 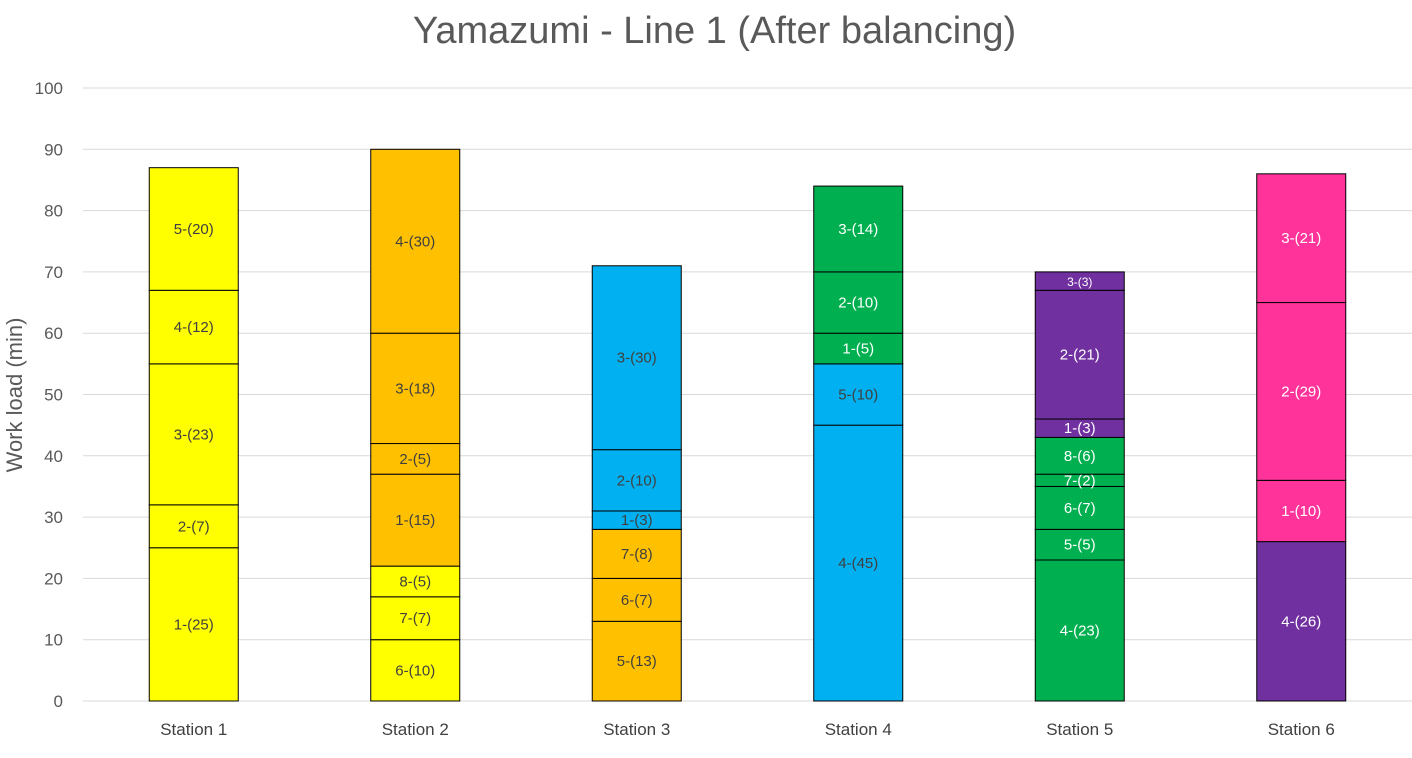 I want to click on segment-label: 2-(5), so click(x=415, y=459).